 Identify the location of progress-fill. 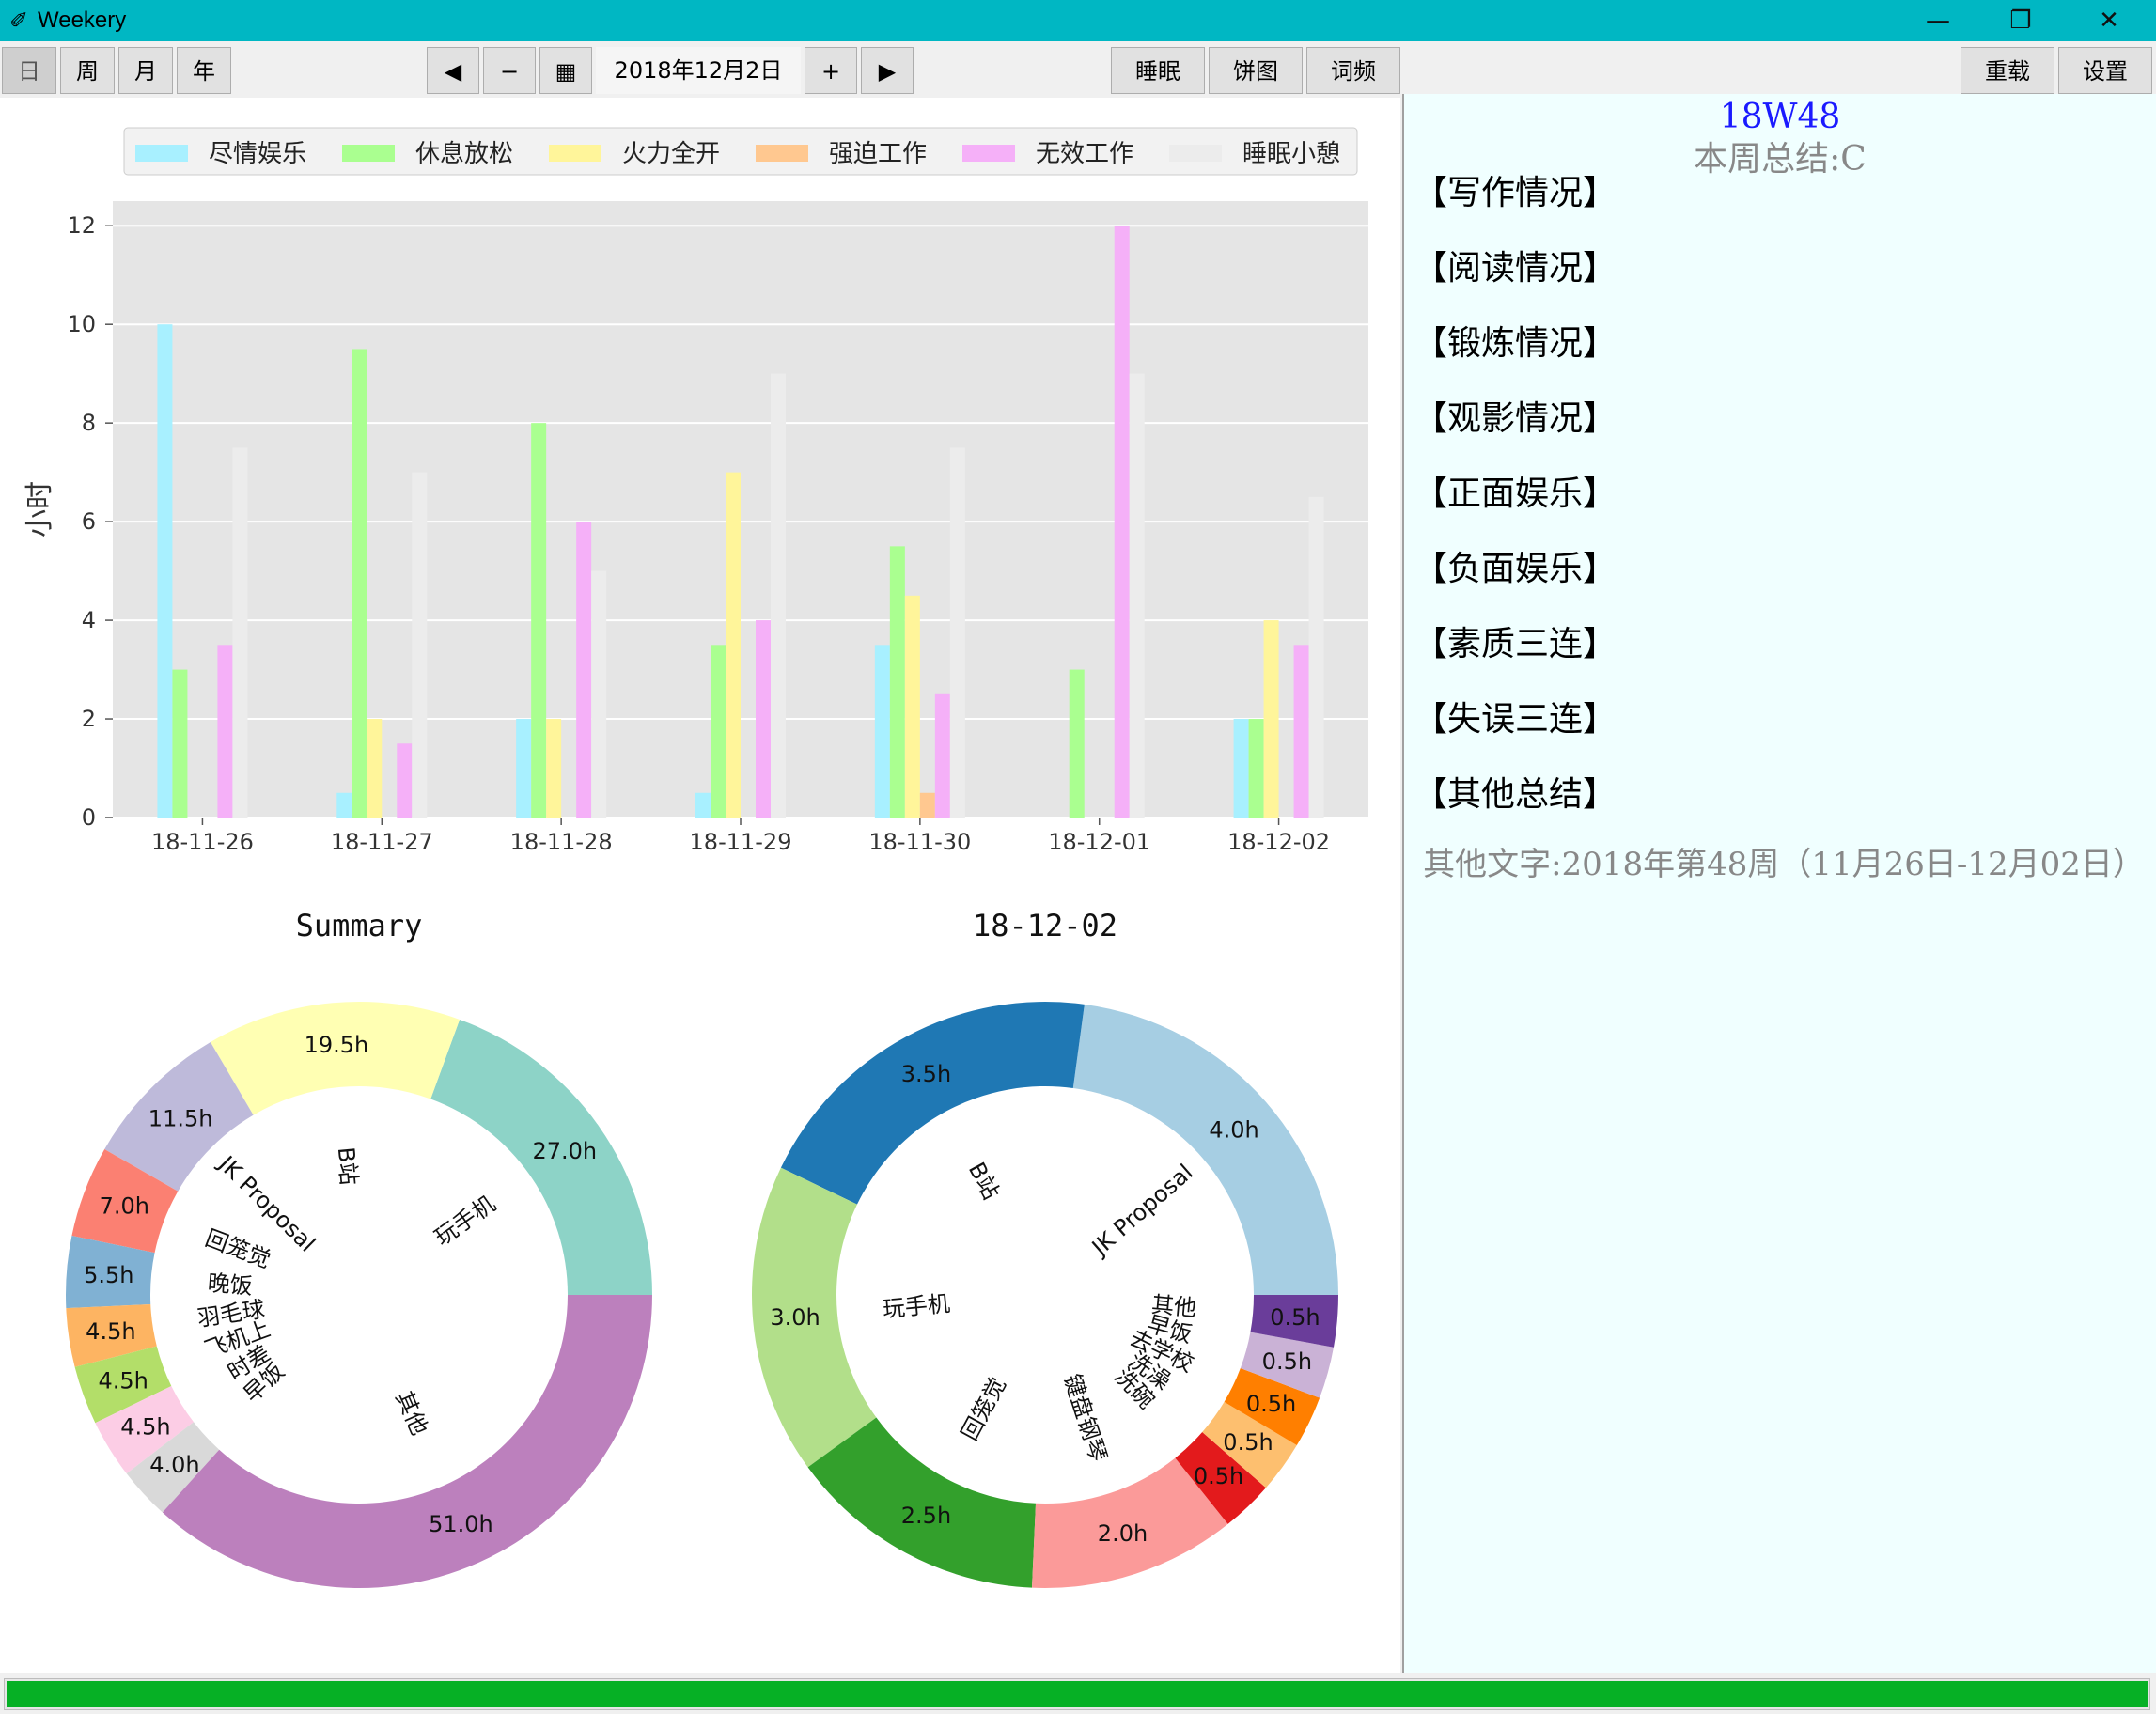
(1078, 1694).